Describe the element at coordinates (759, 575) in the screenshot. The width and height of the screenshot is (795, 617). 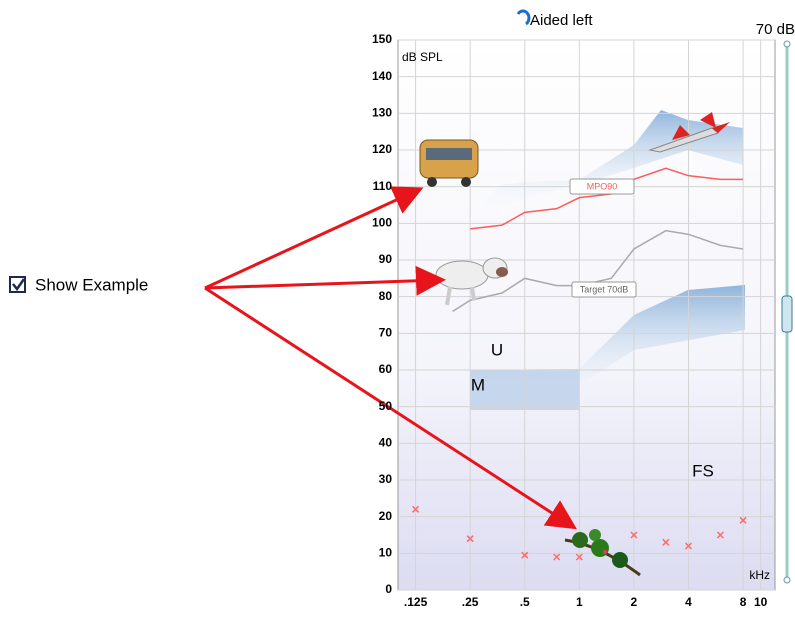
I see `x-axis-label: kHz` at that location.